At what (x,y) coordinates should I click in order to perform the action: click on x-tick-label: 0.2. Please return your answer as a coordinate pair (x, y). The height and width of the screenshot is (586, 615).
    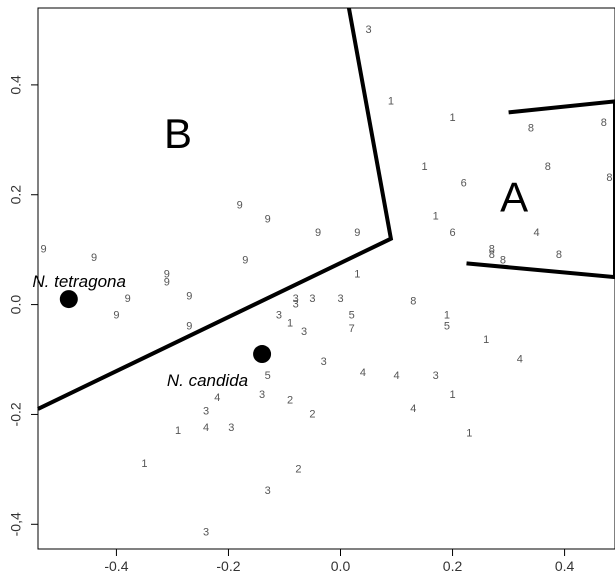
    Looking at the image, I should click on (453, 566).